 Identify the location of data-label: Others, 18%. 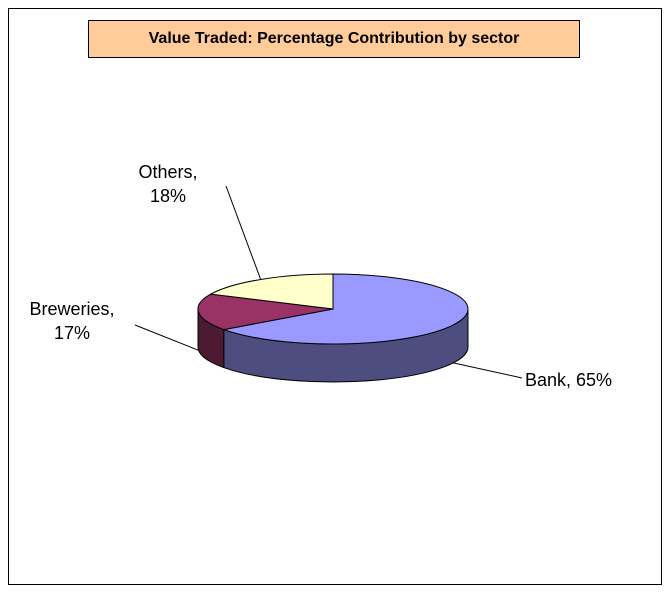
(168, 184).